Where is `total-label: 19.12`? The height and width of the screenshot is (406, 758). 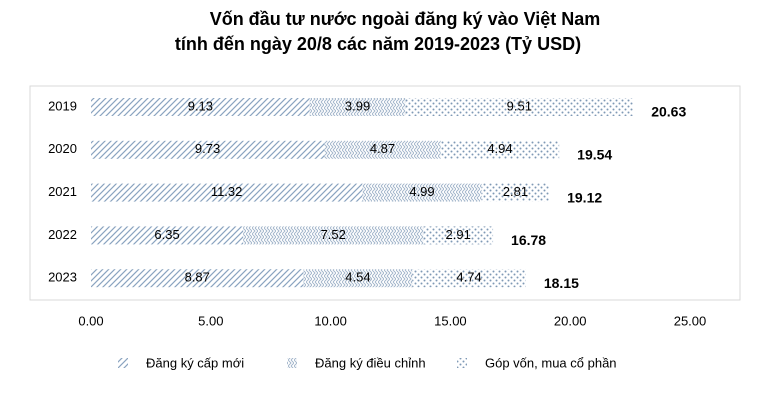
total-label: 19.12 is located at coordinates (584, 197).